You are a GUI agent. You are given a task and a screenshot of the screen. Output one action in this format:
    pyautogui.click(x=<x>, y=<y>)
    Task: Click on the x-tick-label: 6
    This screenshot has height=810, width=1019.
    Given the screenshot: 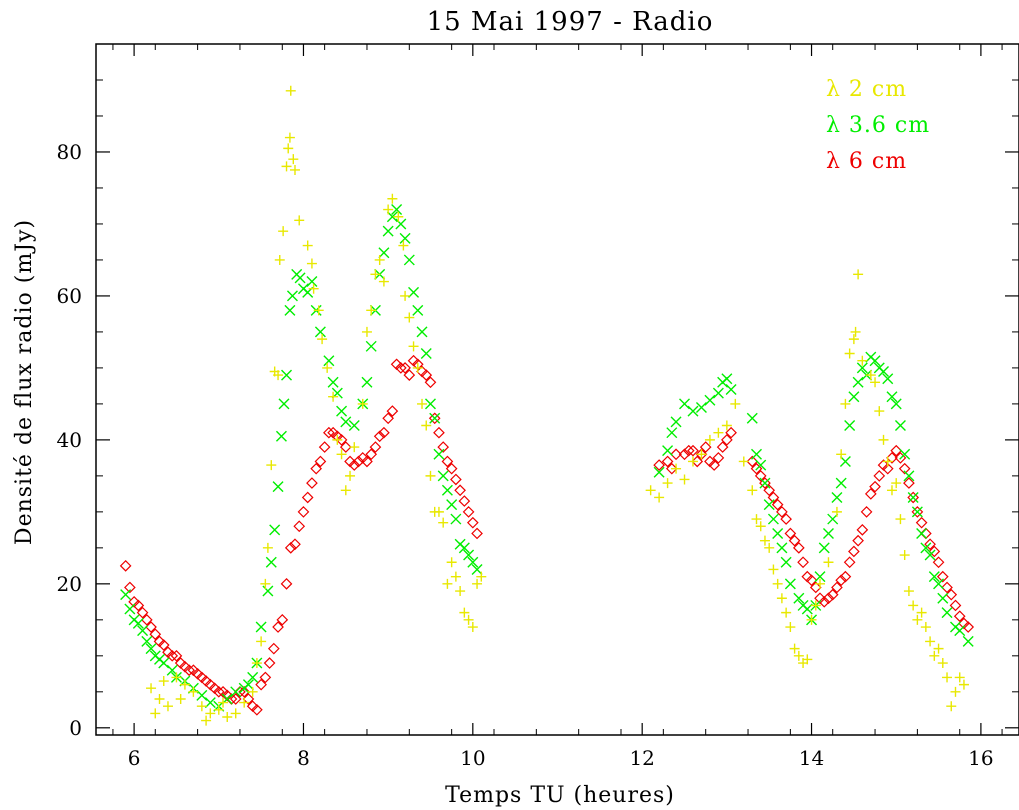 What is the action you would take?
    pyautogui.click(x=134, y=758)
    